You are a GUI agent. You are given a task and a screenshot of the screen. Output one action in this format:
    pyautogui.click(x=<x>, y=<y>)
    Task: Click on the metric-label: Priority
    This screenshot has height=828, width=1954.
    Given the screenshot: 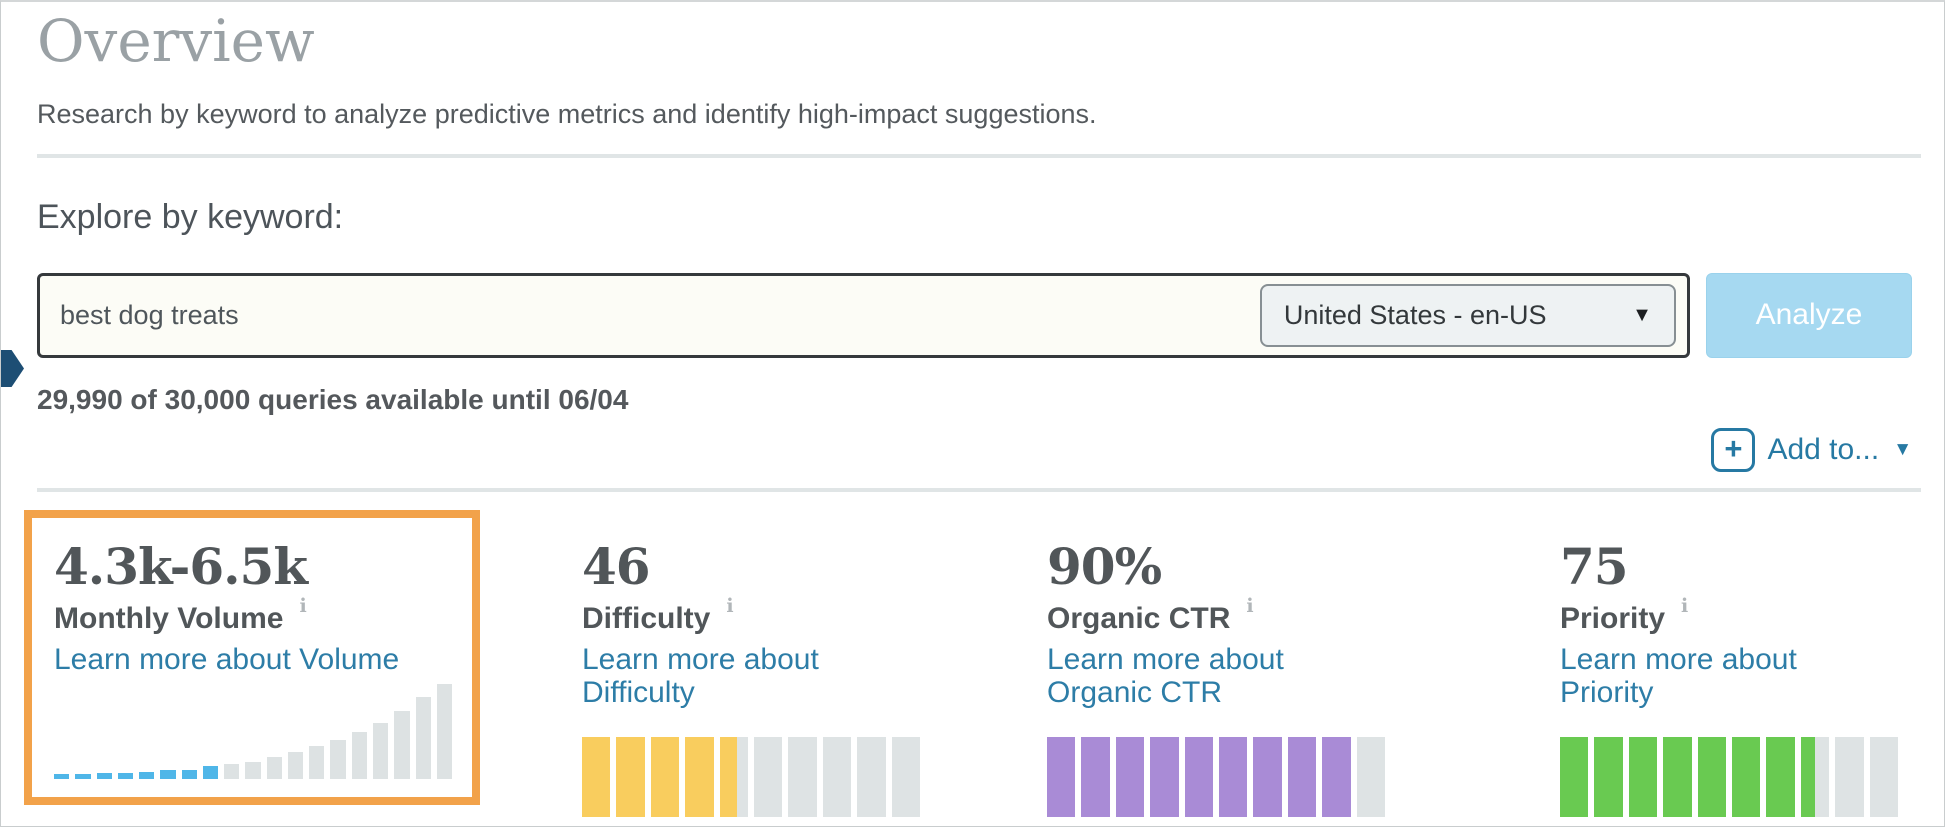 What is the action you would take?
    pyautogui.click(x=1613, y=618)
    